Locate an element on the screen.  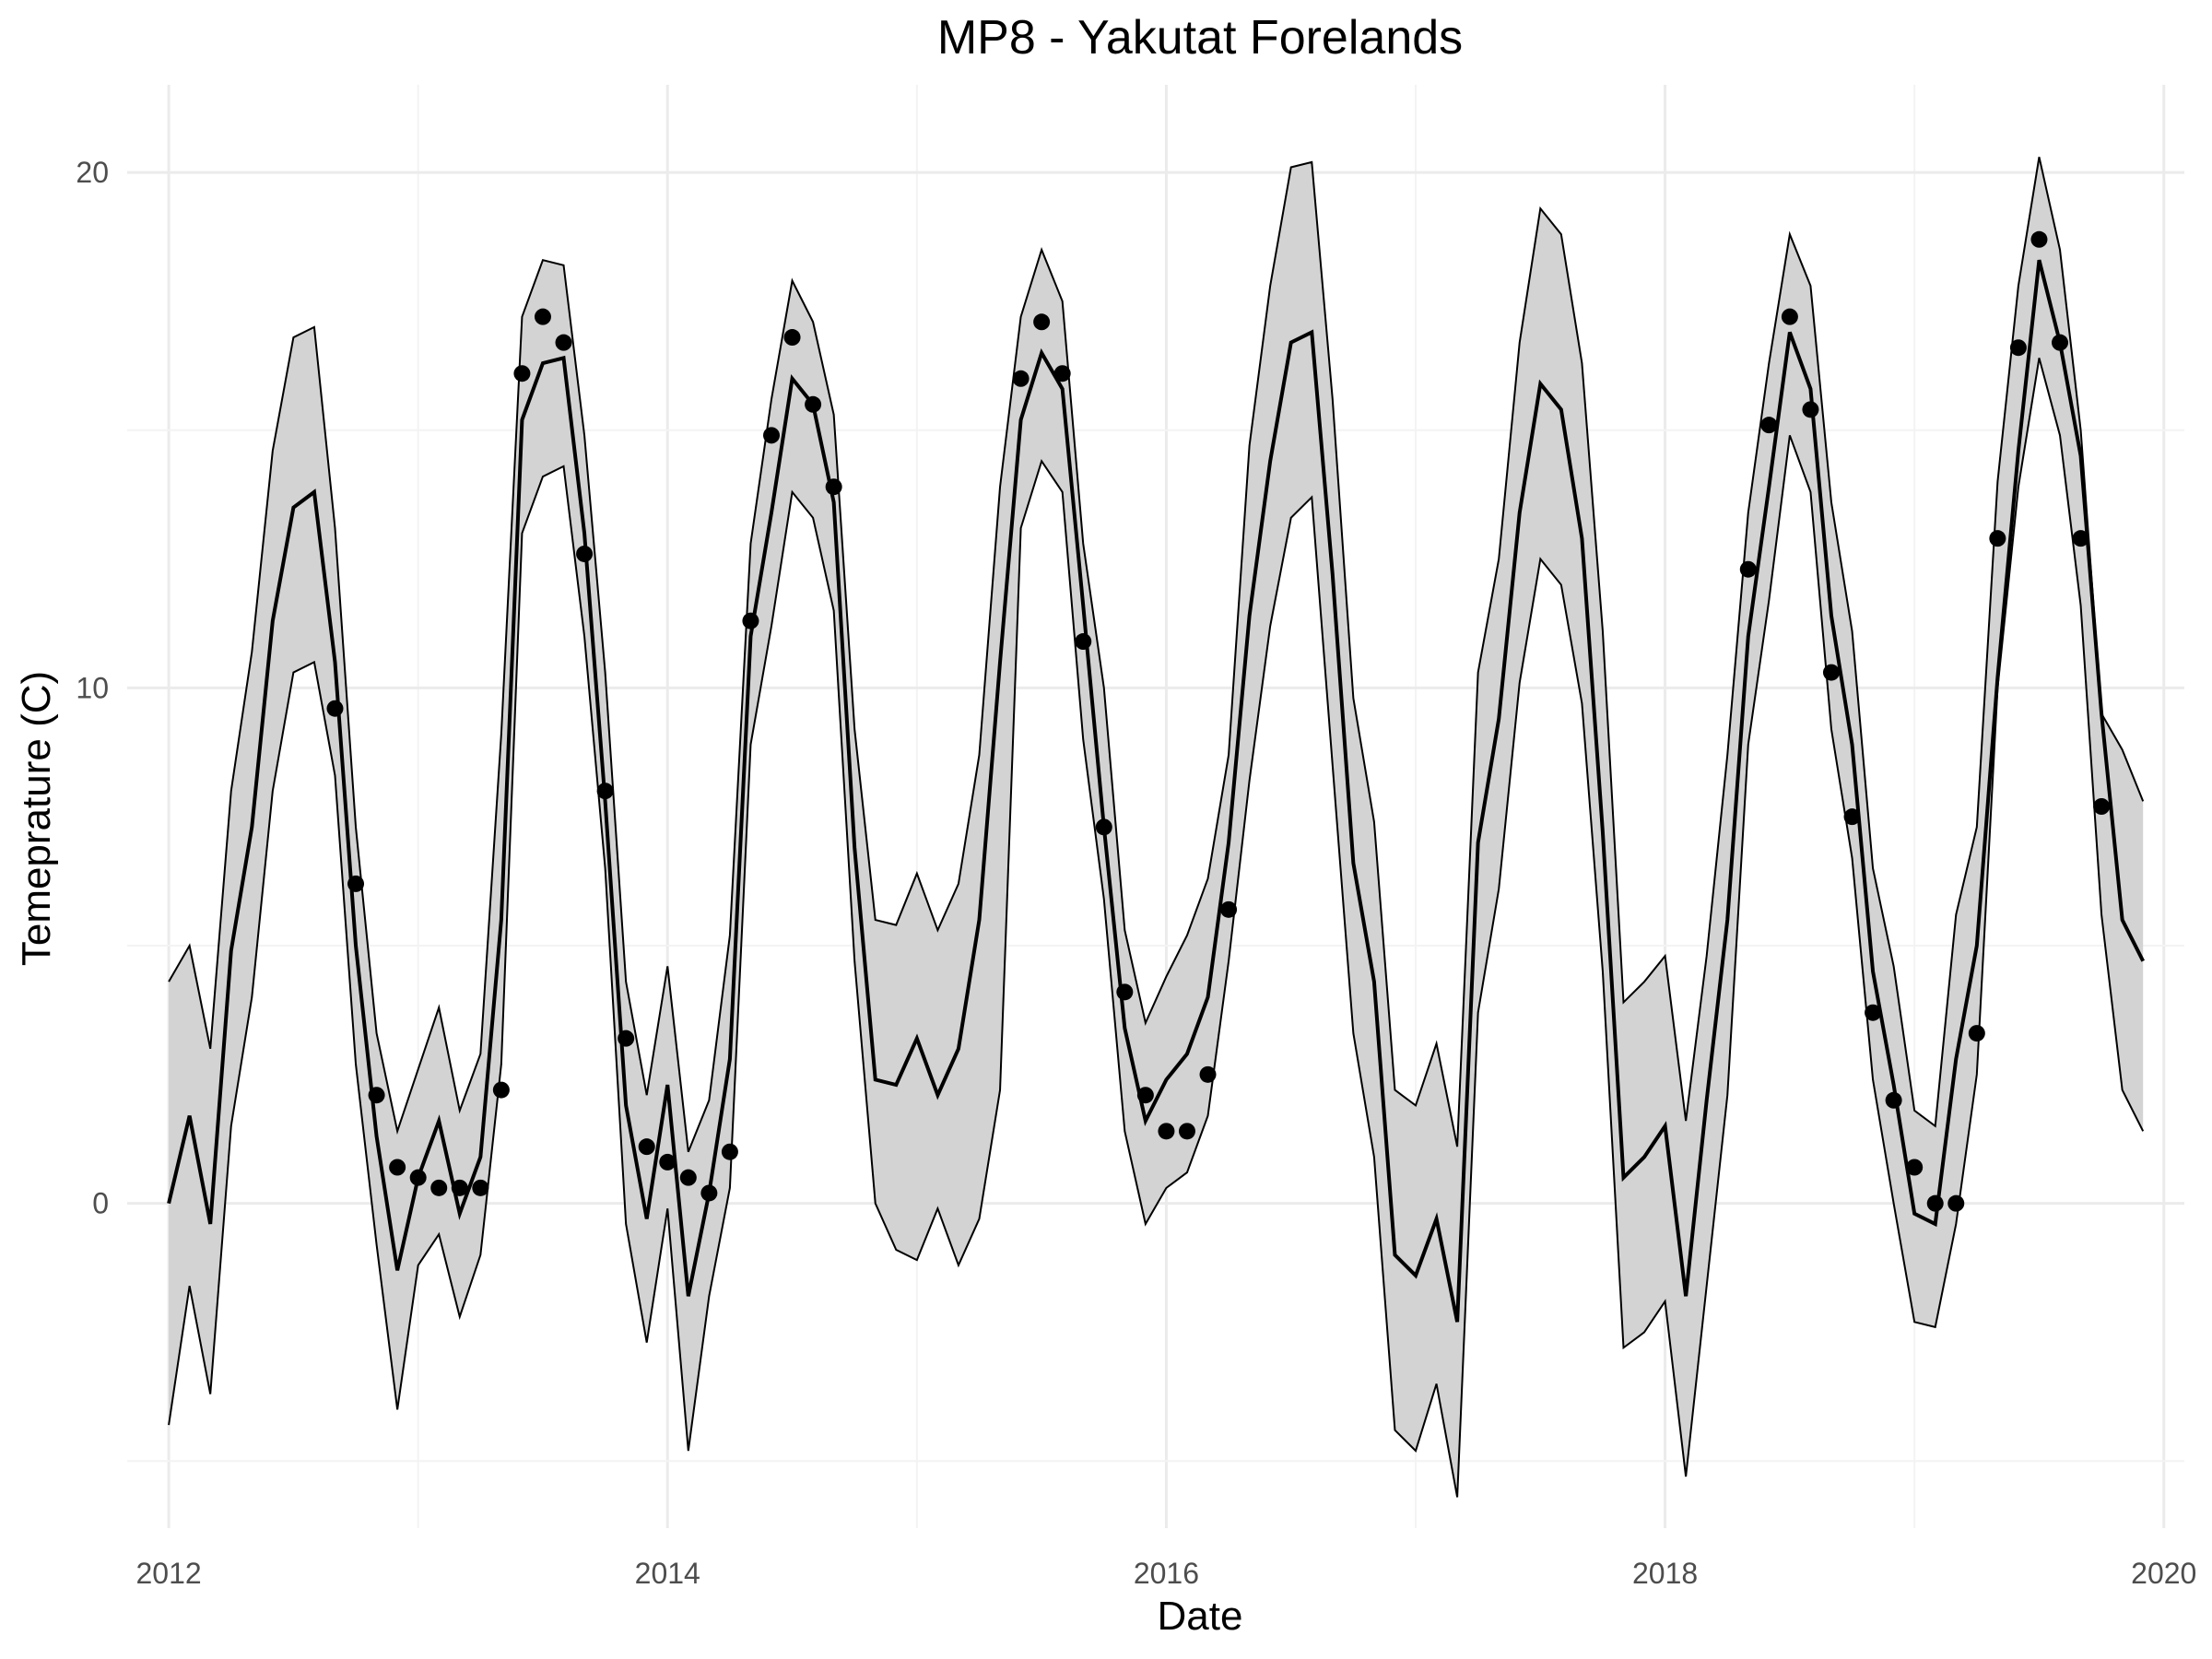
chart-title: MP8 - Yakutat Forelands is located at coordinates (1200, 38).